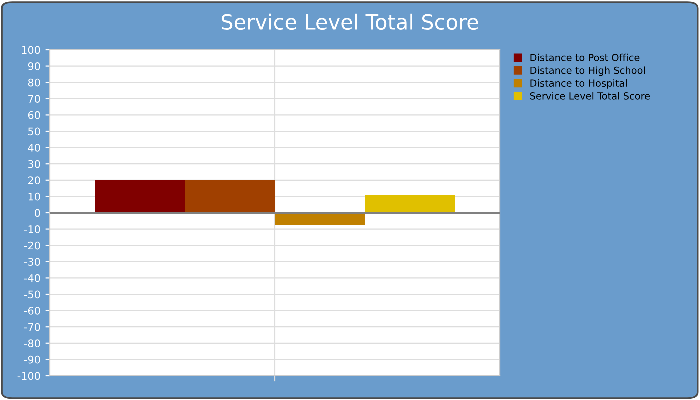  What do you see at coordinates (34, 196) in the screenshot?
I see `y-tick-label: 10` at bounding box center [34, 196].